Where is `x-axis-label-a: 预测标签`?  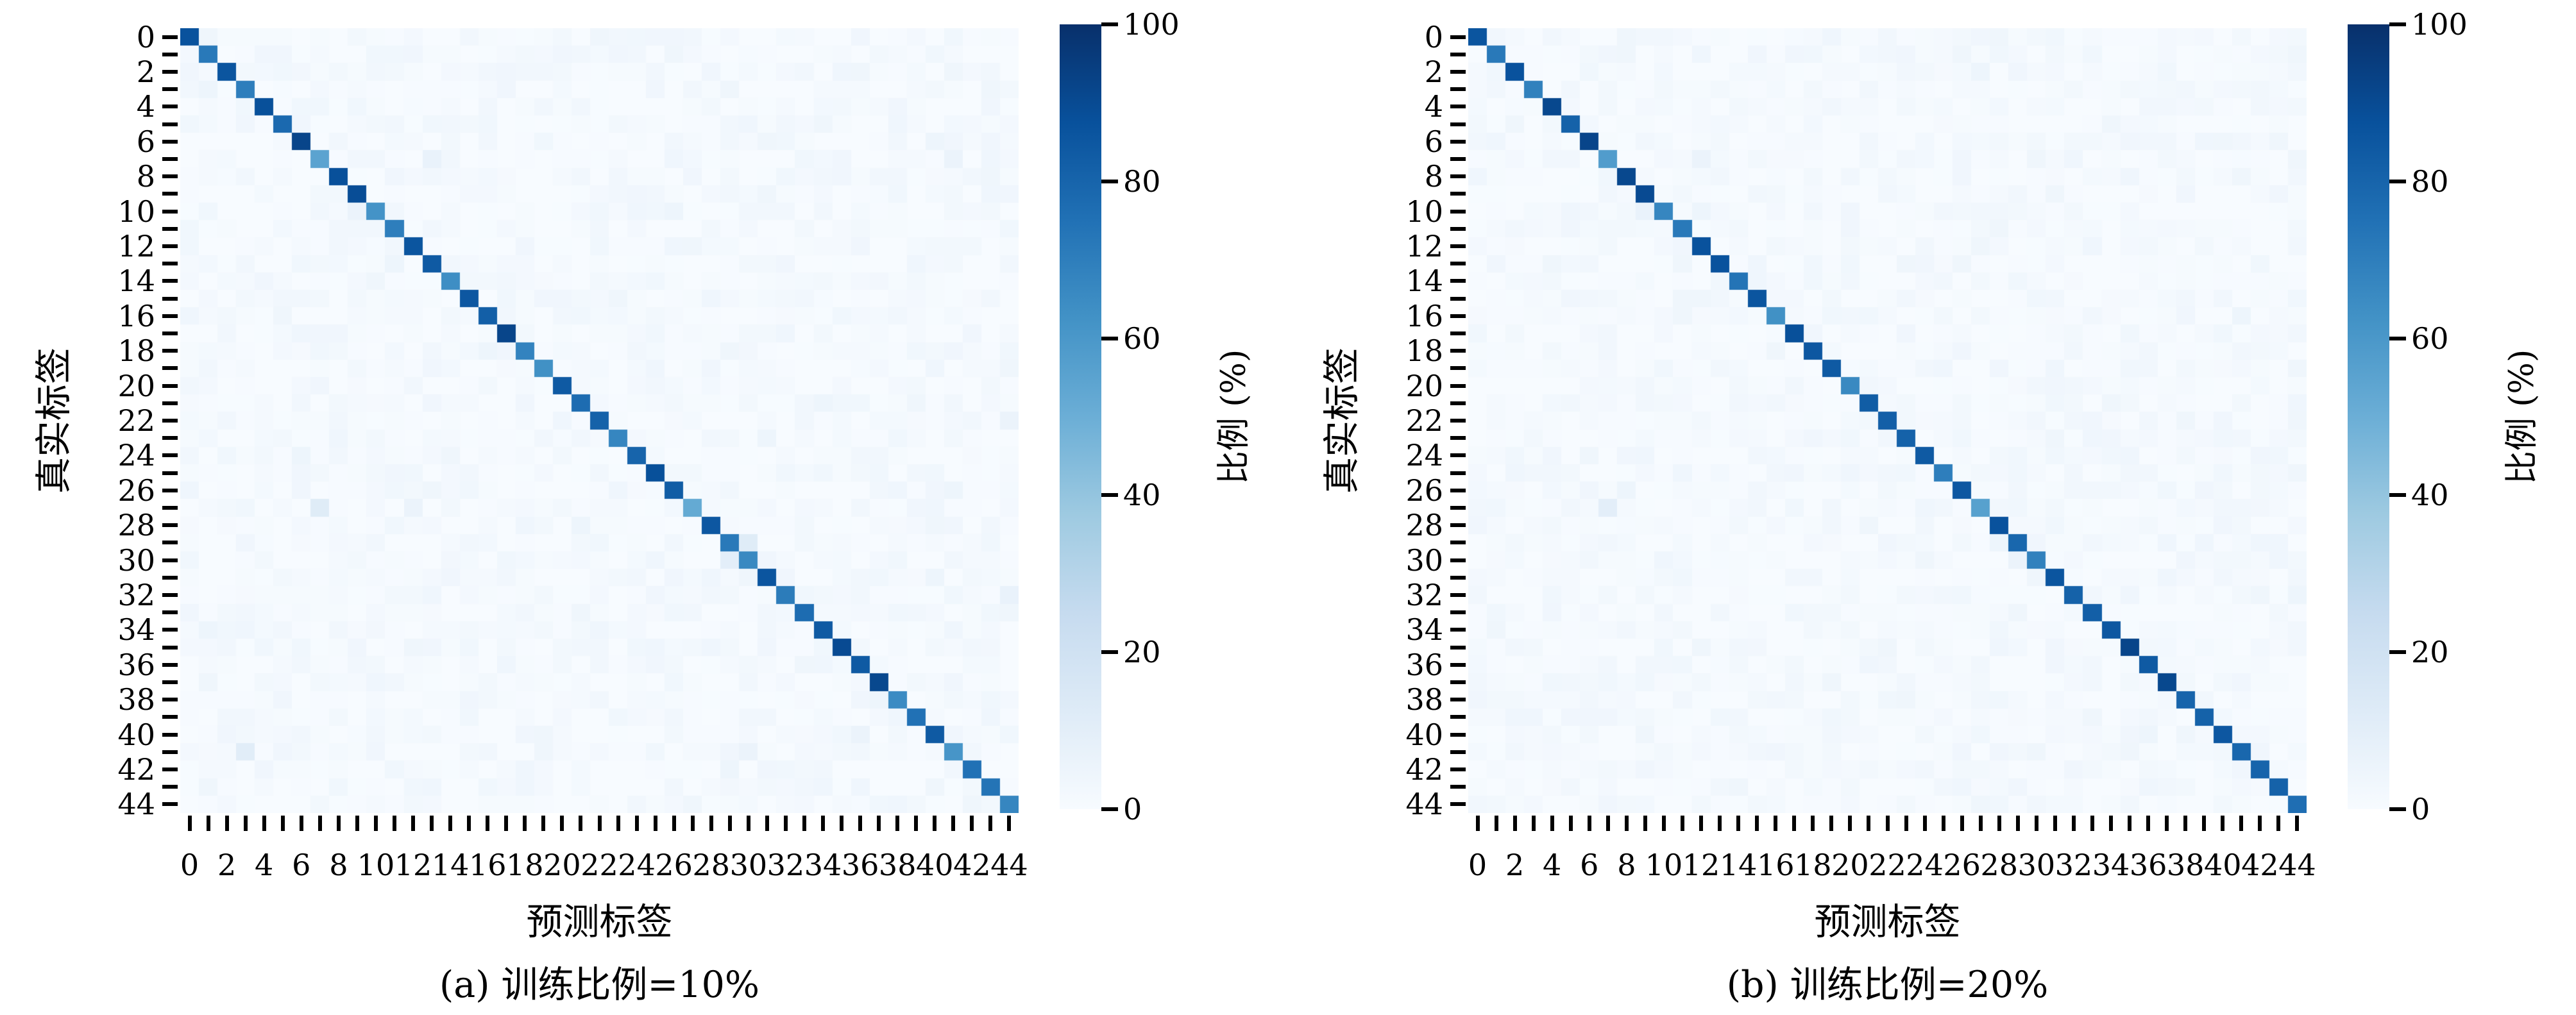
x-axis-label-a: 预测标签 is located at coordinates (599, 922).